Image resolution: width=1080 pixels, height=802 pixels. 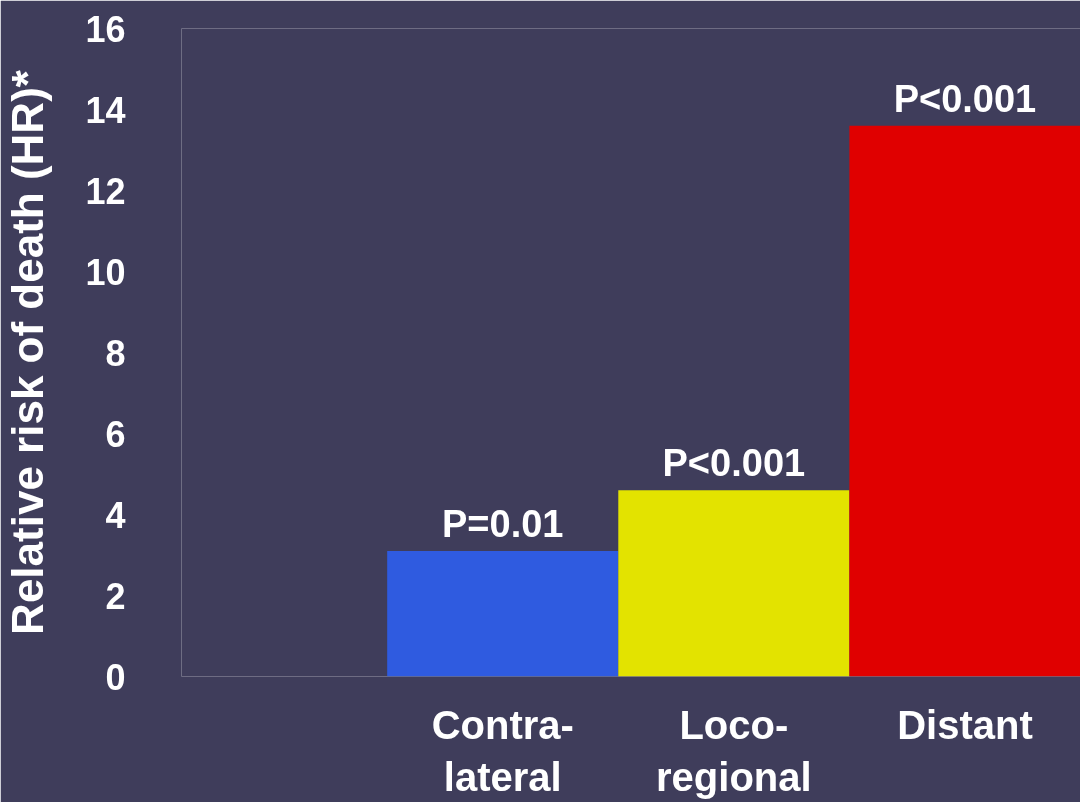 What do you see at coordinates (105, 191) in the screenshot?
I see `y-tick-label: 12` at bounding box center [105, 191].